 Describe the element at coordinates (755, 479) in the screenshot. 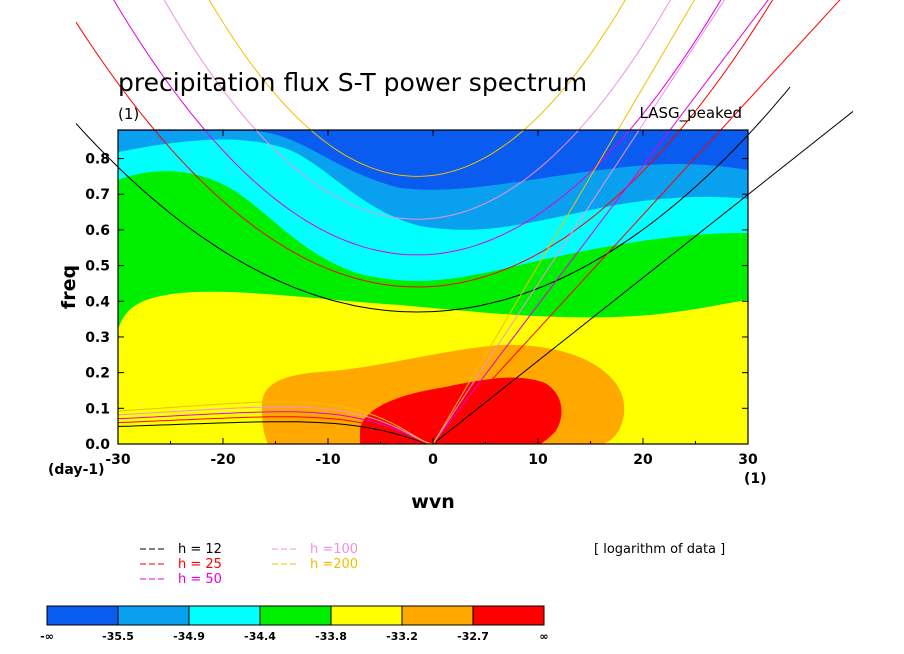

I see `x-axis-unit: (1)` at that location.